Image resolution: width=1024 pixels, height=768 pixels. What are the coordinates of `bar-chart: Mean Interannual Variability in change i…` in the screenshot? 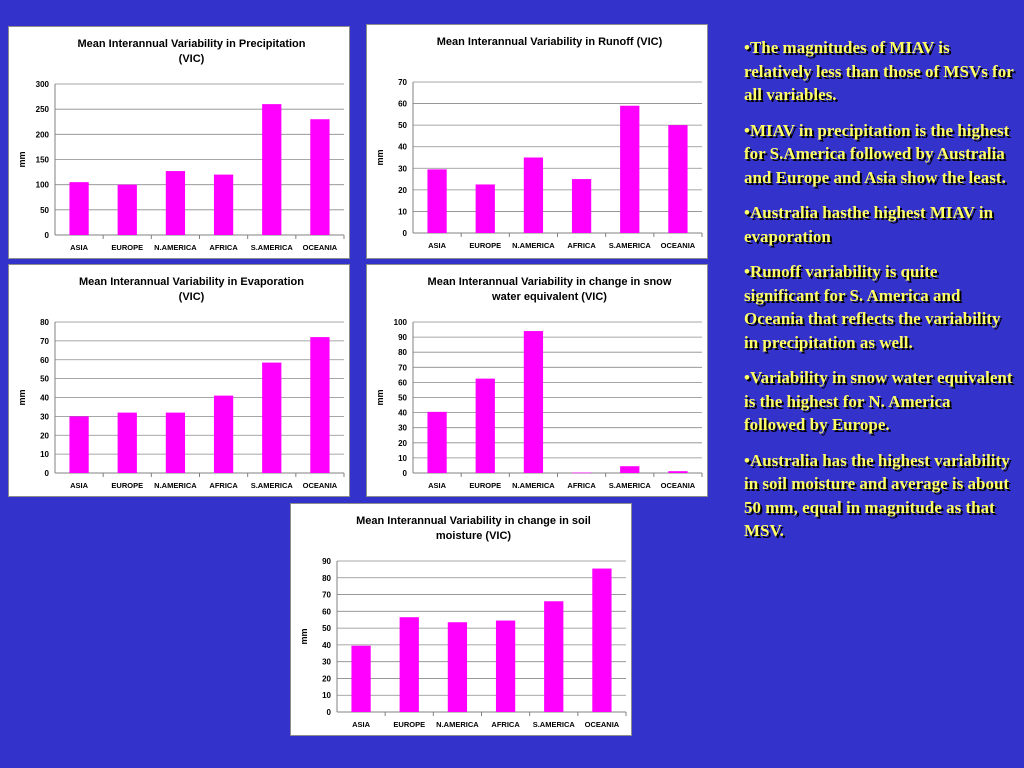 It's located at (463, 622).